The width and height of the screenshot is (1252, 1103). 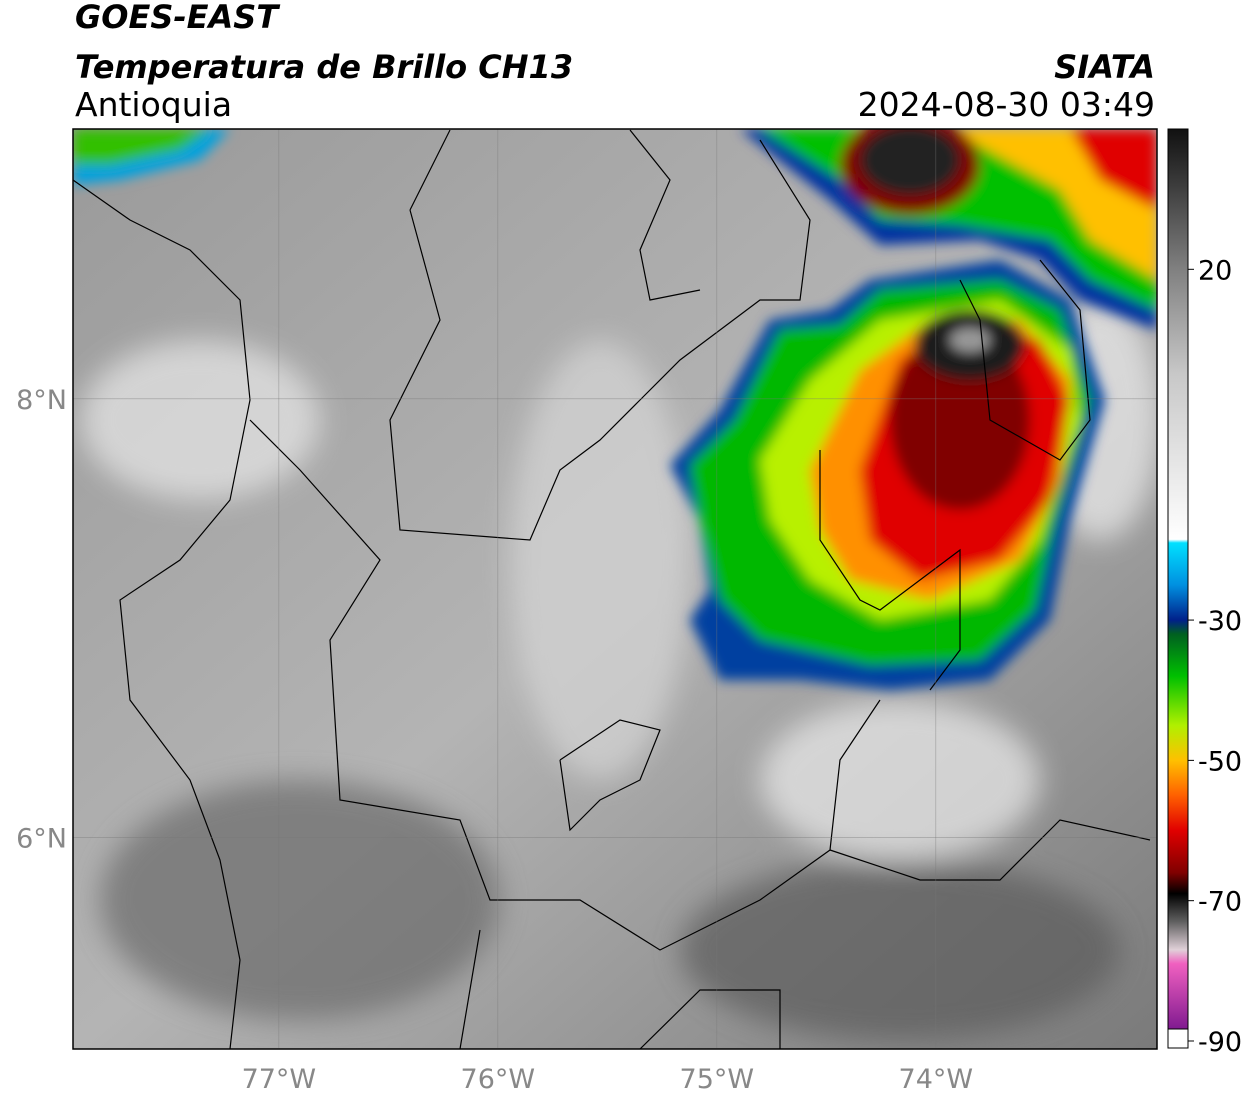 I want to click on y-tick-label: 8°N, so click(x=41, y=400).